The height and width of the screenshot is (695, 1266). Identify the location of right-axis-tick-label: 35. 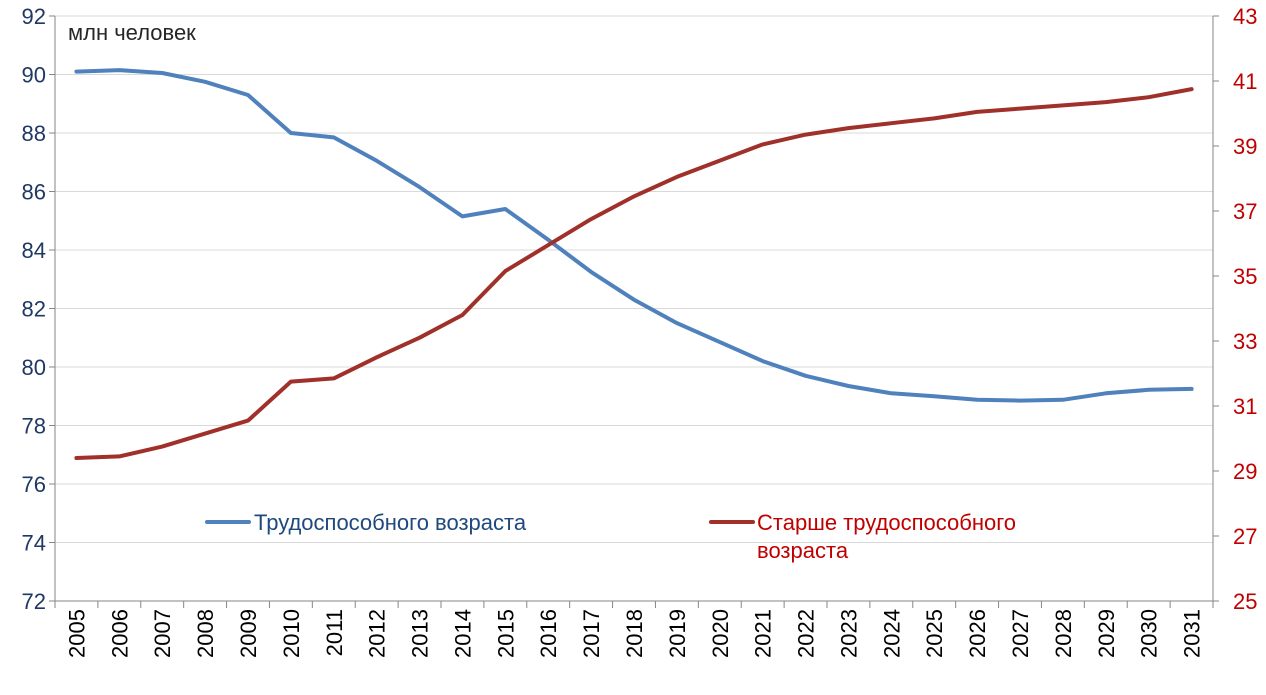
(1245, 276).